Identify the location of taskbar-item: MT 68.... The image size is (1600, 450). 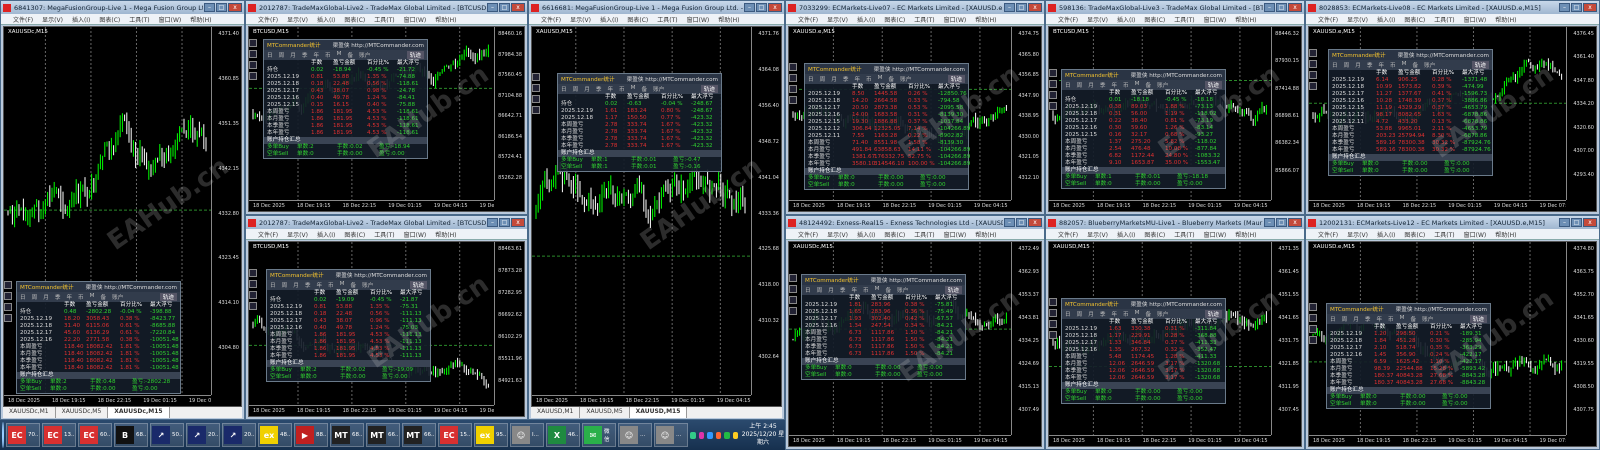
(347, 435).